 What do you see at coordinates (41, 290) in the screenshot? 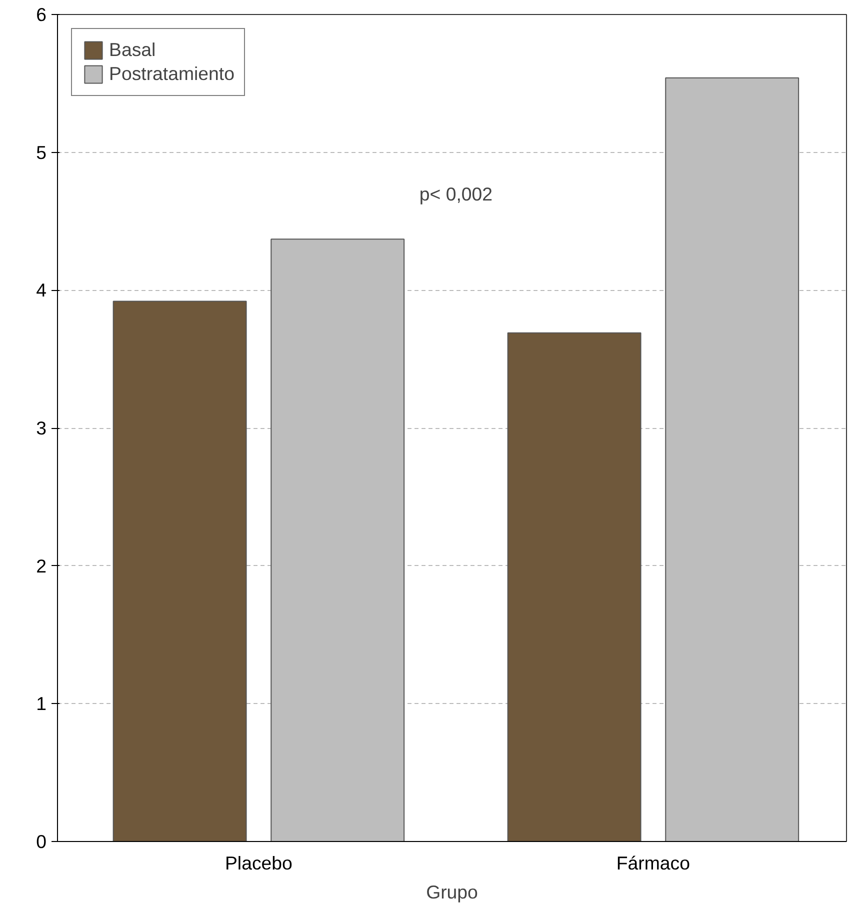
I see `y-tick-label: 4` at bounding box center [41, 290].